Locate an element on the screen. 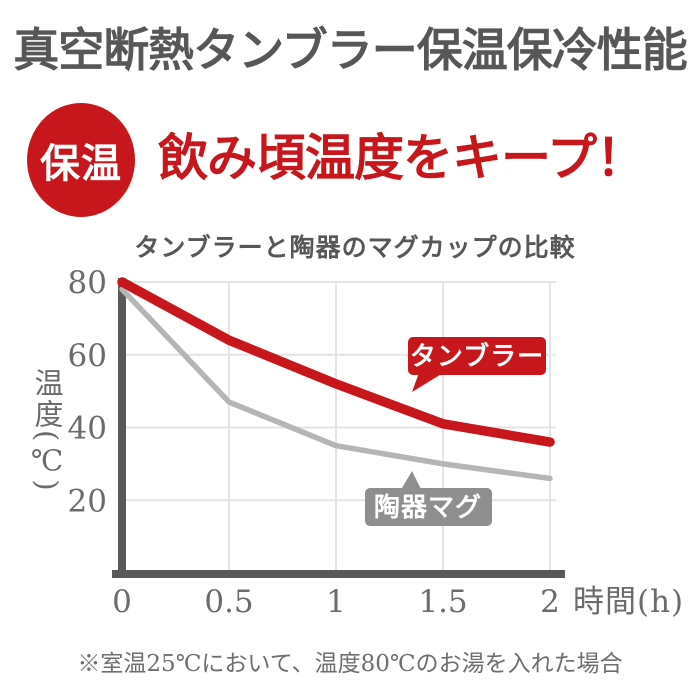  x-axis-line is located at coordinates (338, 574).